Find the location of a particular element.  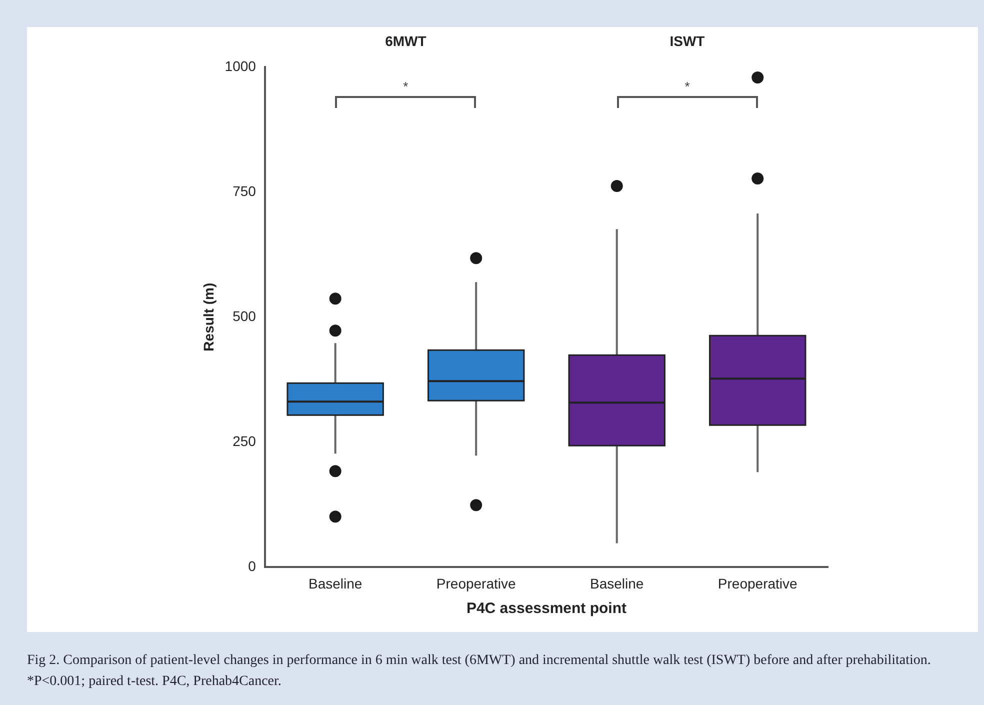

y-tick-label: 250 is located at coordinates (244, 441).